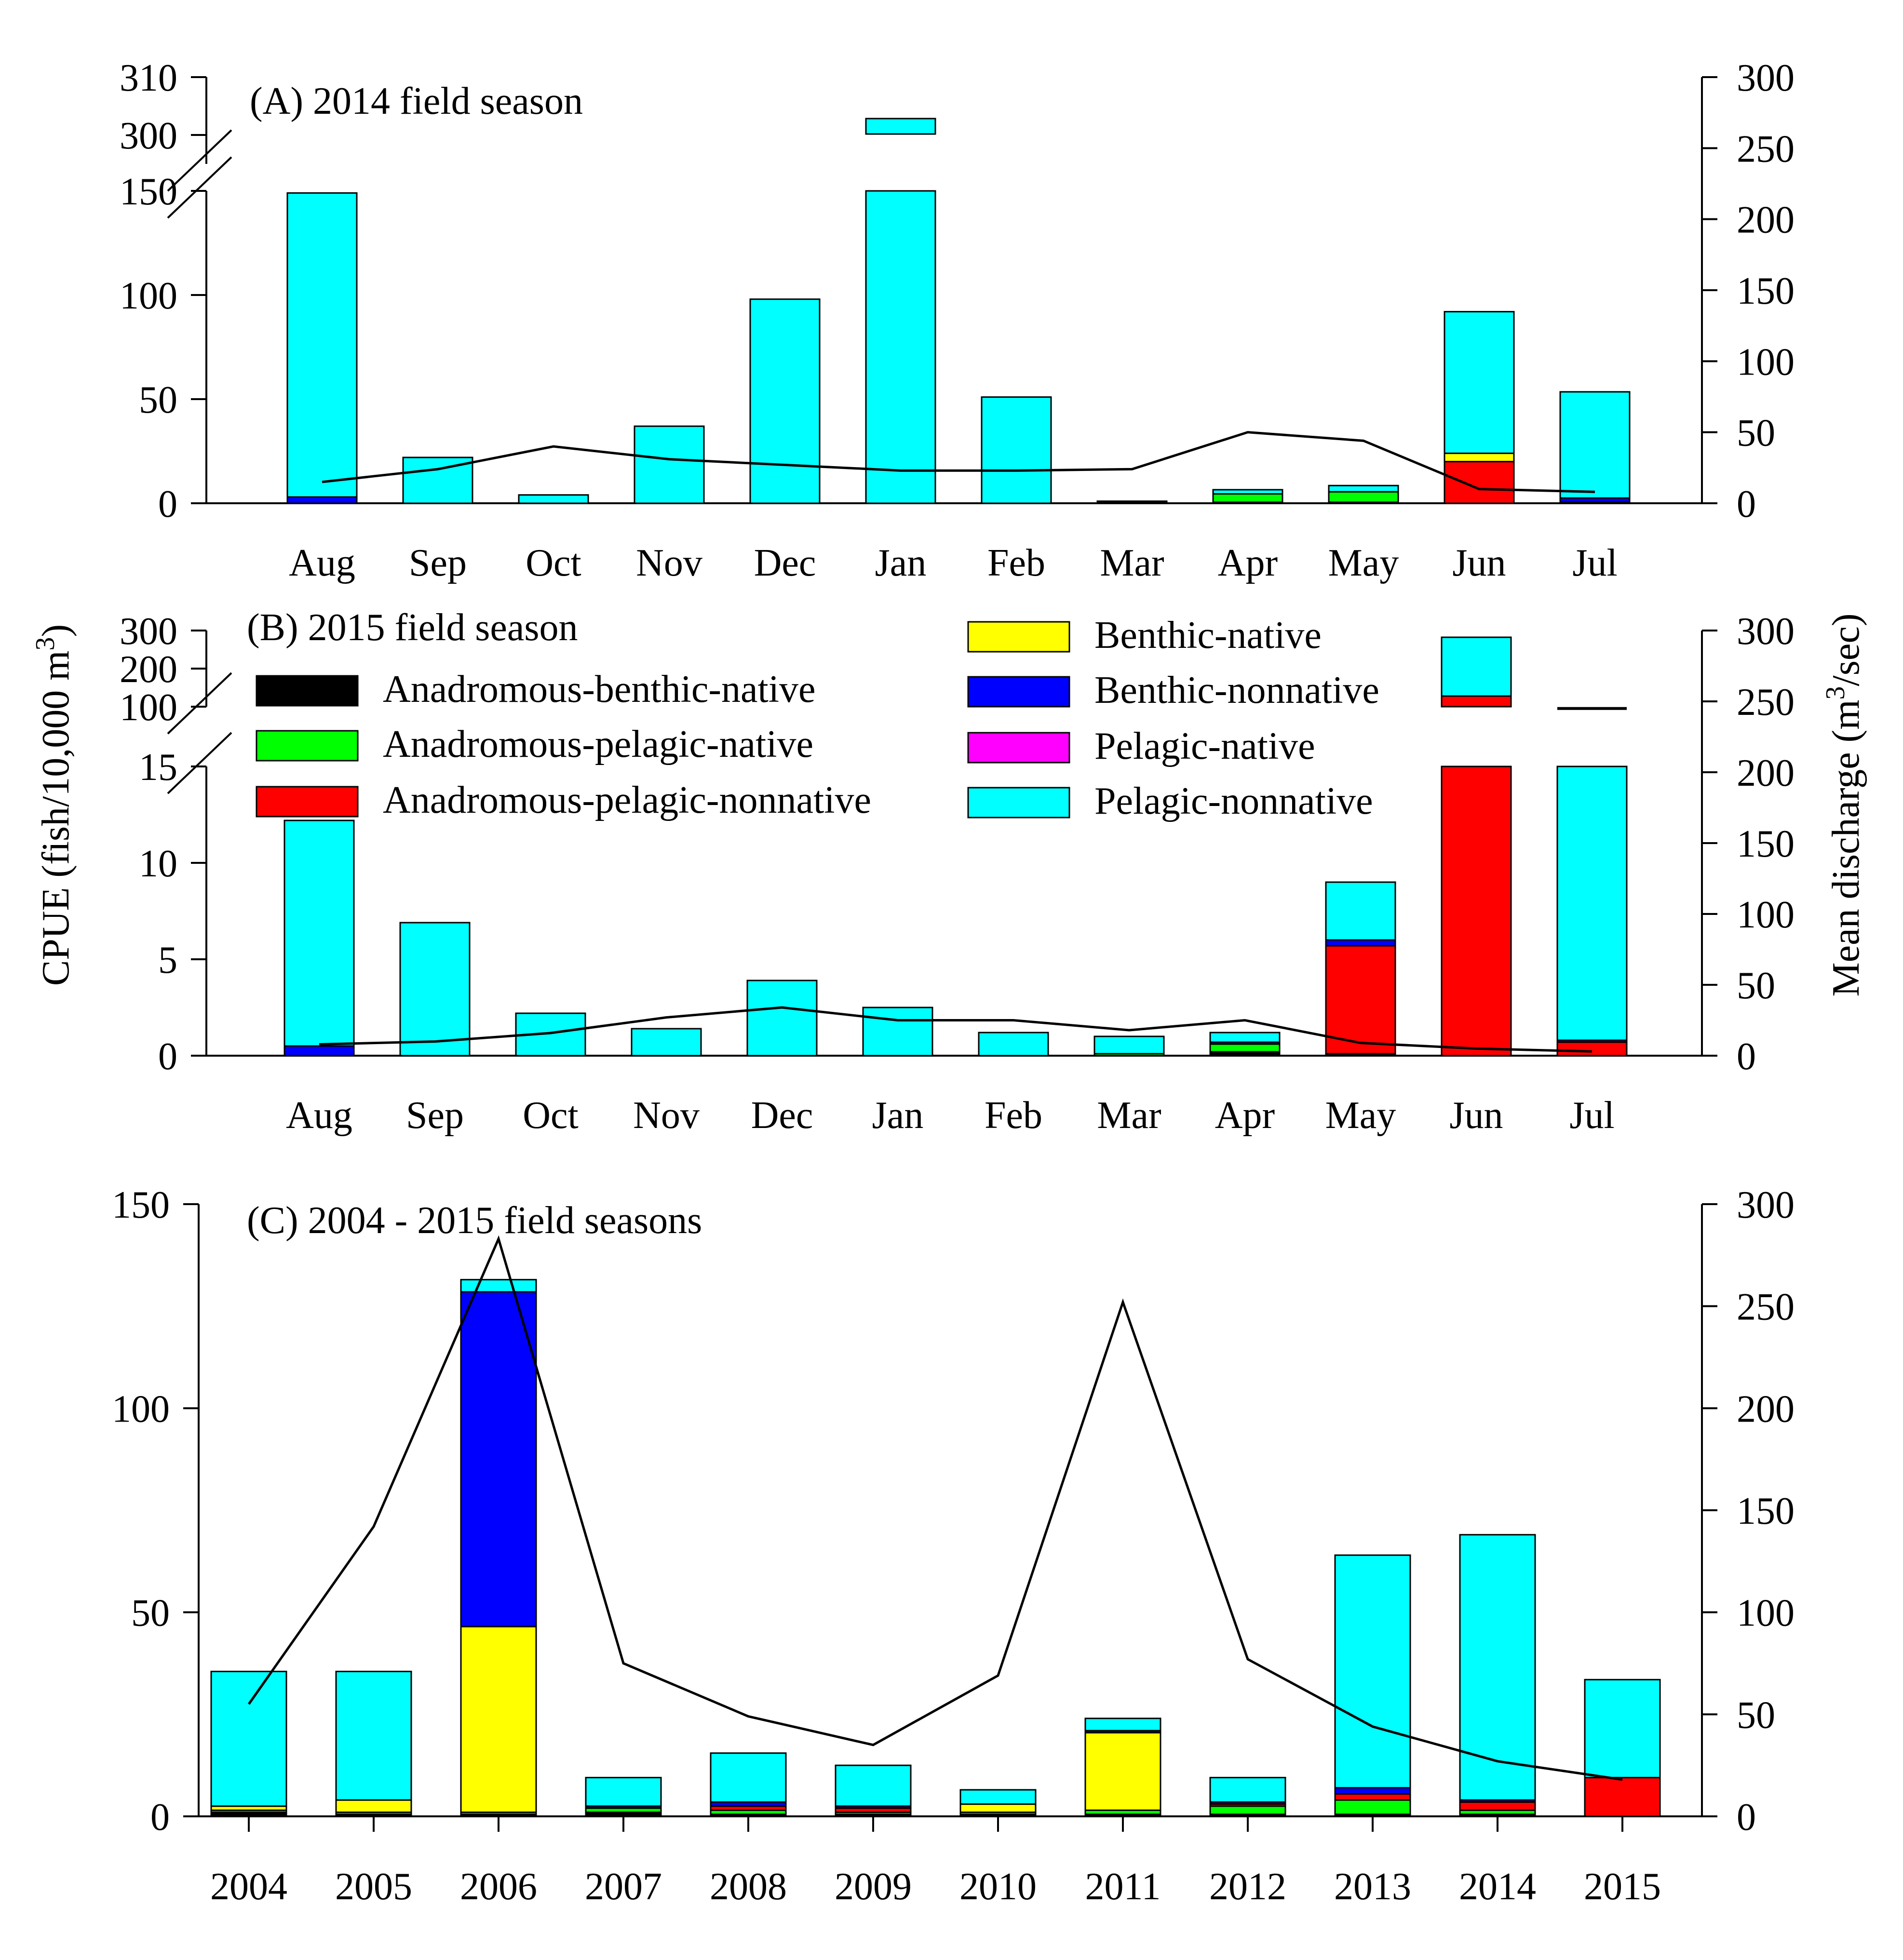 This screenshot has width=1903, height=1960. What do you see at coordinates (1245, 1115) in the screenshot?
I see `x-tick-label: Apr` at bounding box center [1245, 1115].